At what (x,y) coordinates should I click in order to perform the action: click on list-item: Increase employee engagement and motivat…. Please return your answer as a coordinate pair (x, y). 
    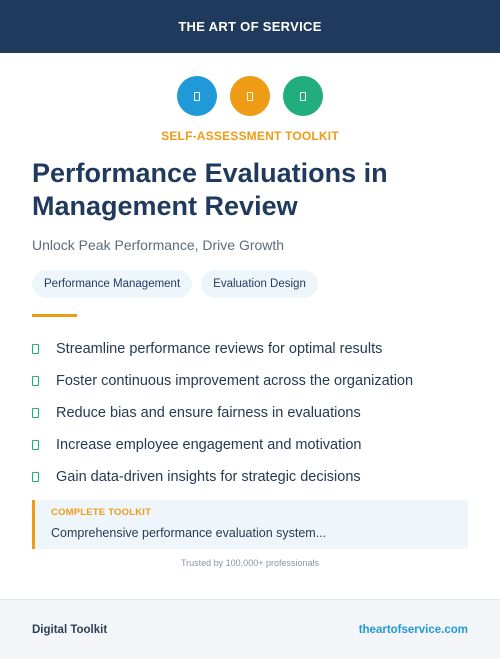
    Looking at the image, I should click on (252, 445).